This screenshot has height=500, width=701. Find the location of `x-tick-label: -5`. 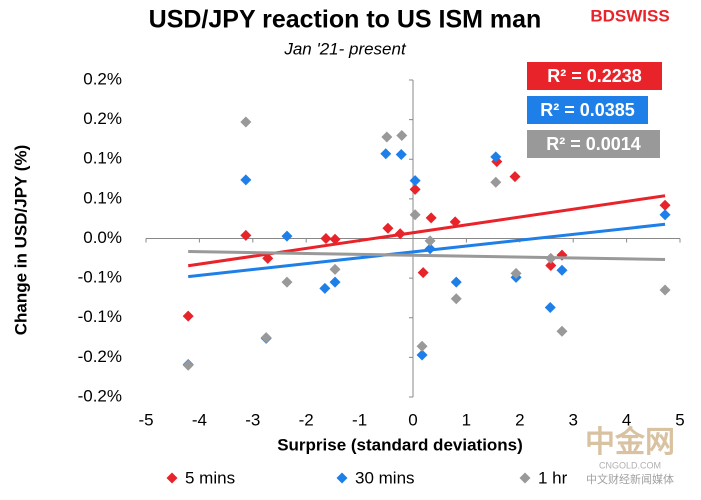

x-tick-label: -5 is located at coordinates (145, 419).